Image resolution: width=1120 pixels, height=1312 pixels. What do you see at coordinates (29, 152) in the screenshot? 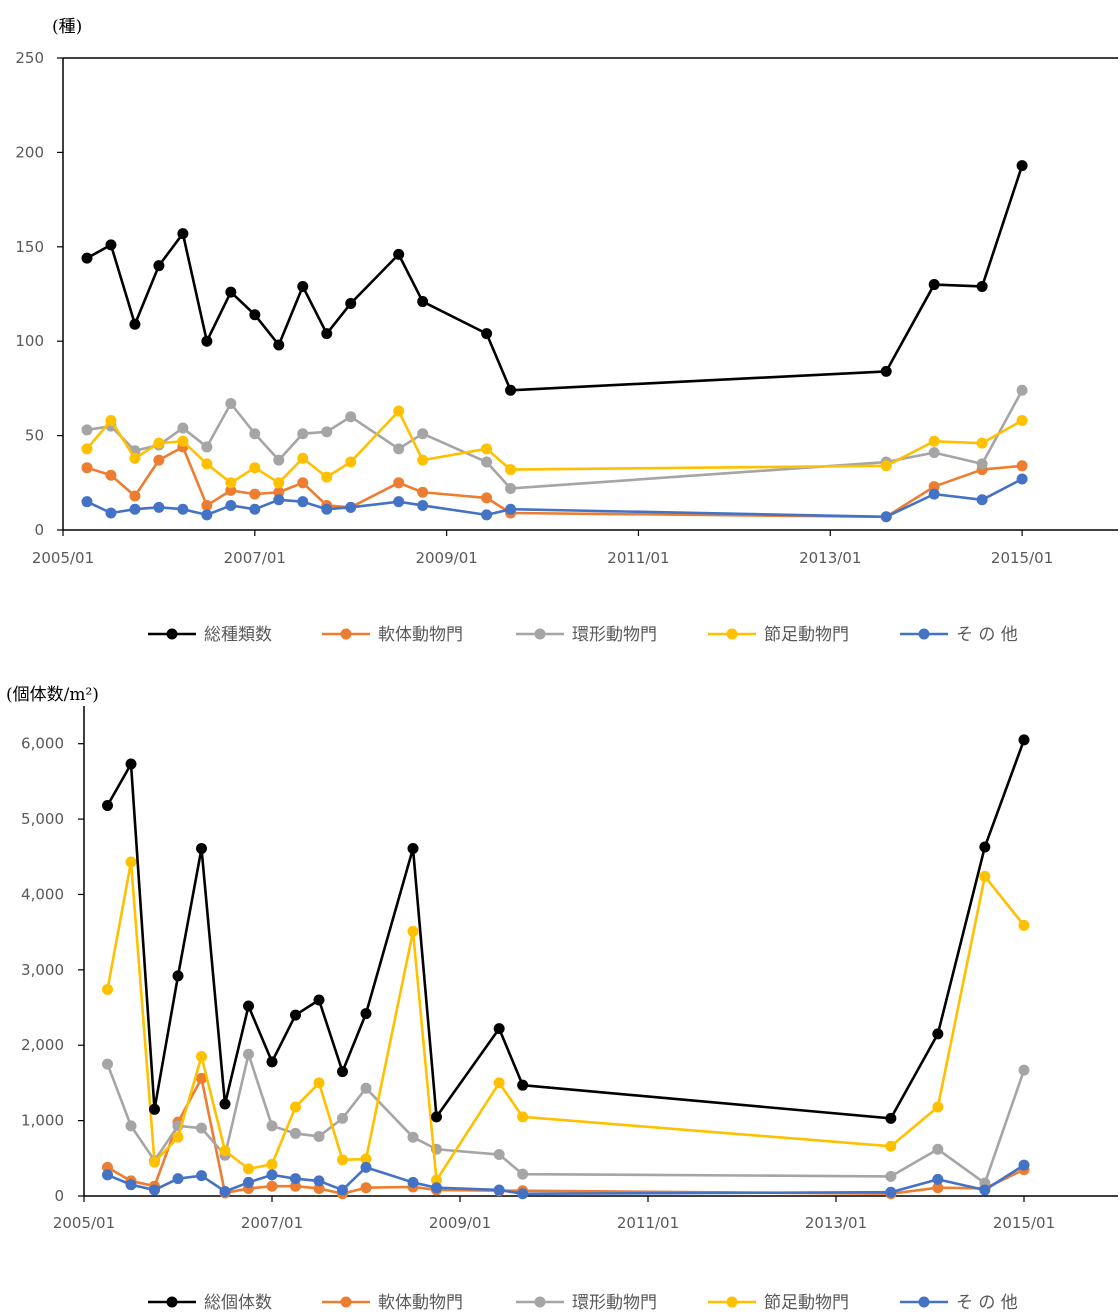
I see `y-tick-label: 200` at bounding box center [29, 152].